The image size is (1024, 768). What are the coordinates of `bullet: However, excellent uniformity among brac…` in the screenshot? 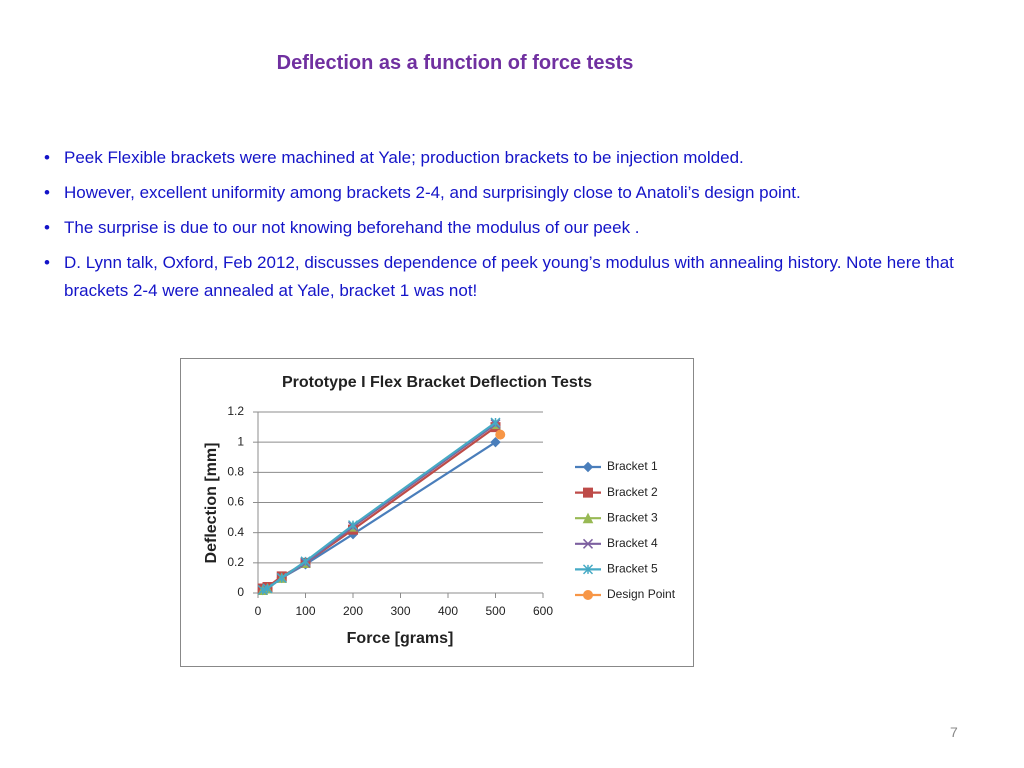 It's located at (504, 193).